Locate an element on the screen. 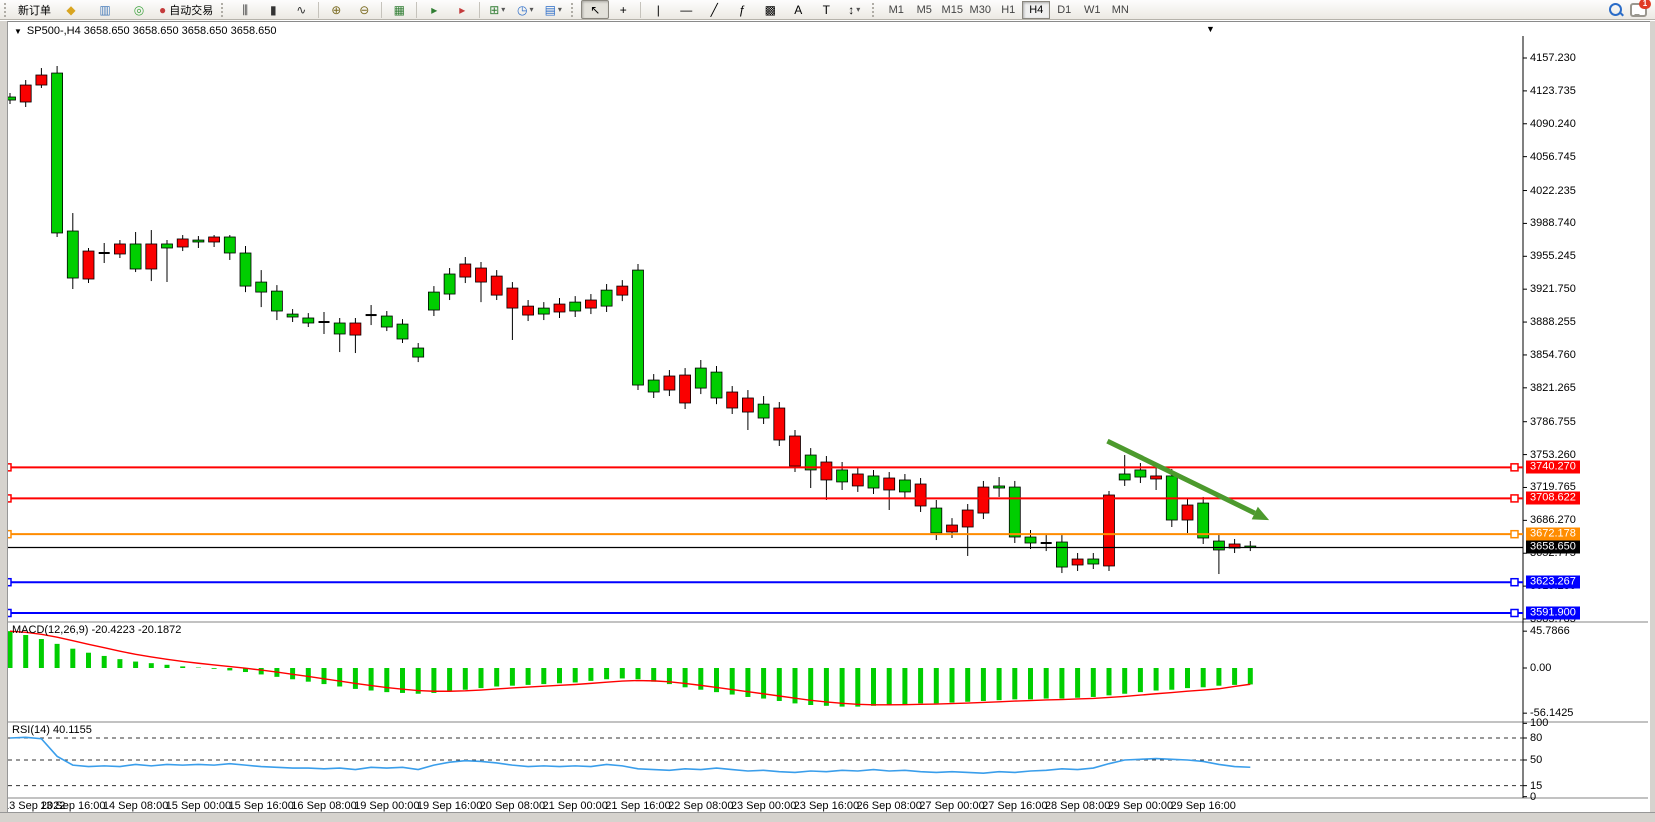 The height and width of the screenshot is (822, 1655). bar-chart-button: ⫼ is located at coordinates (245, 9).